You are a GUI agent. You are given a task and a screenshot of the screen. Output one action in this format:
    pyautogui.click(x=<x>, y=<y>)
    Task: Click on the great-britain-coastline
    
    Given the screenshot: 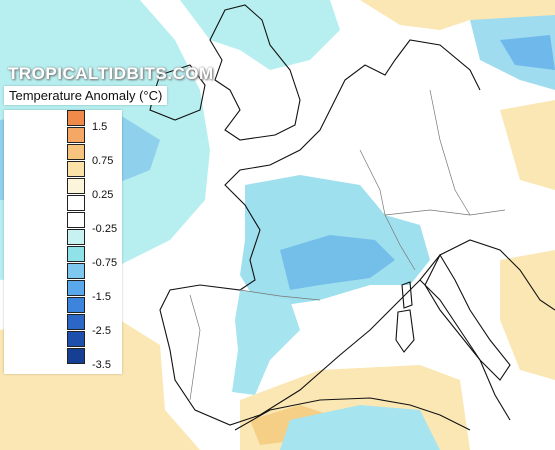 What is the action you would take?
    pyautogui.click(x=255, y=72)
    